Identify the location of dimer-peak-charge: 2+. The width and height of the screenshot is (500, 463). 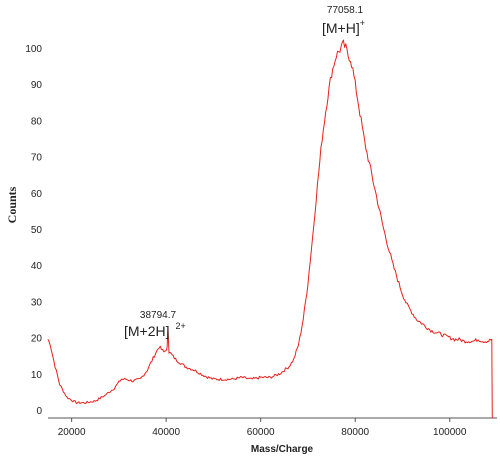
(181, 326).